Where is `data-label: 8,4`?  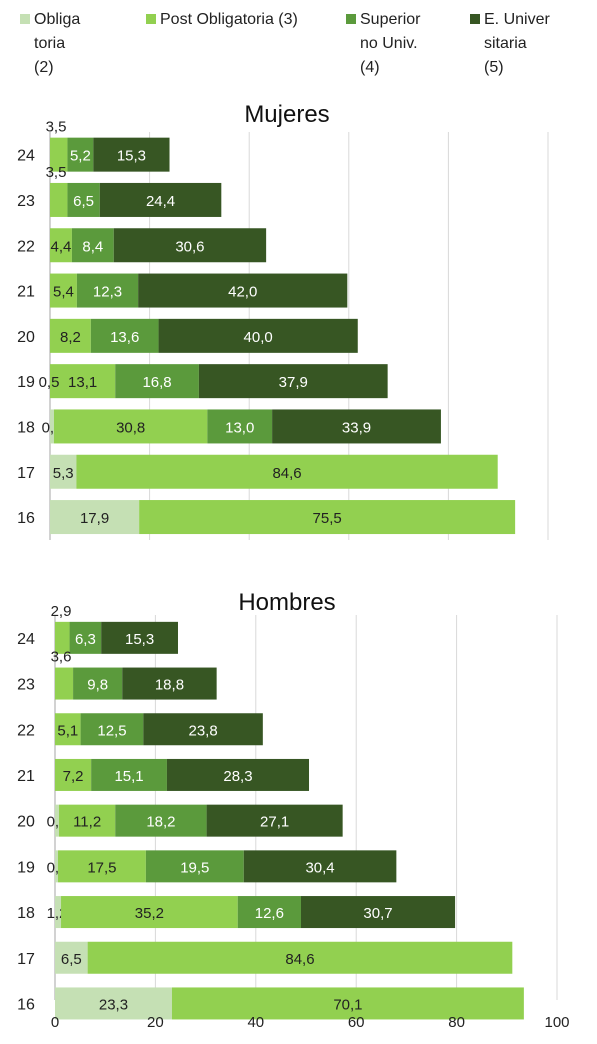
data-label: 8,4 is located at coordinates (92, 246).